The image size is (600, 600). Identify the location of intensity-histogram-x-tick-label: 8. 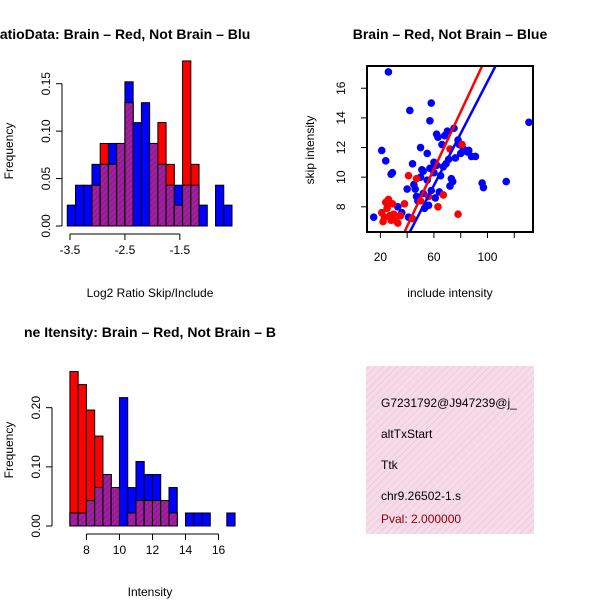
(86, 550).